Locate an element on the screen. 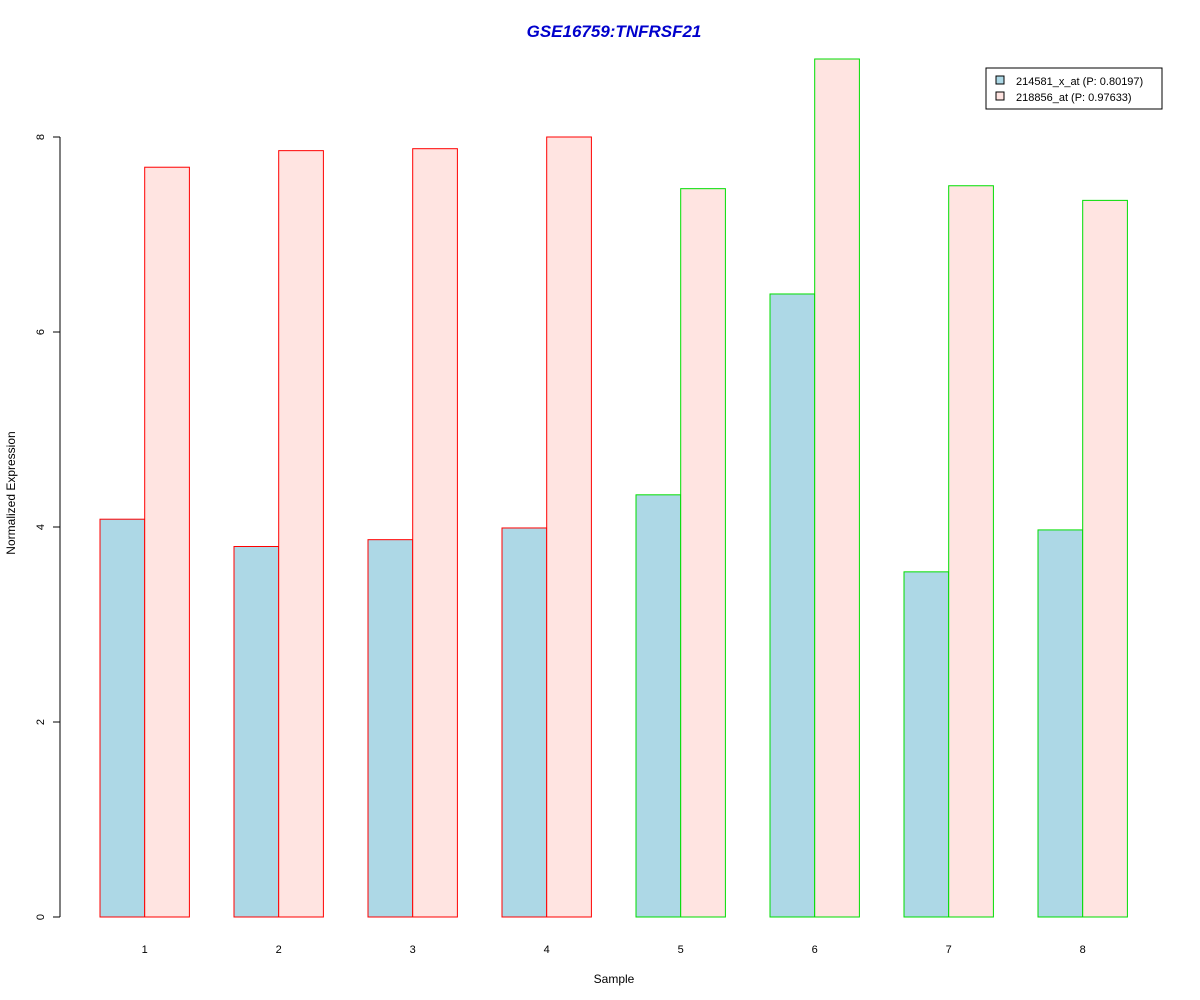 The height and width of the screenshot is (1000, 1200). x-tick-label: 1 is located at coordinates (145, 950).